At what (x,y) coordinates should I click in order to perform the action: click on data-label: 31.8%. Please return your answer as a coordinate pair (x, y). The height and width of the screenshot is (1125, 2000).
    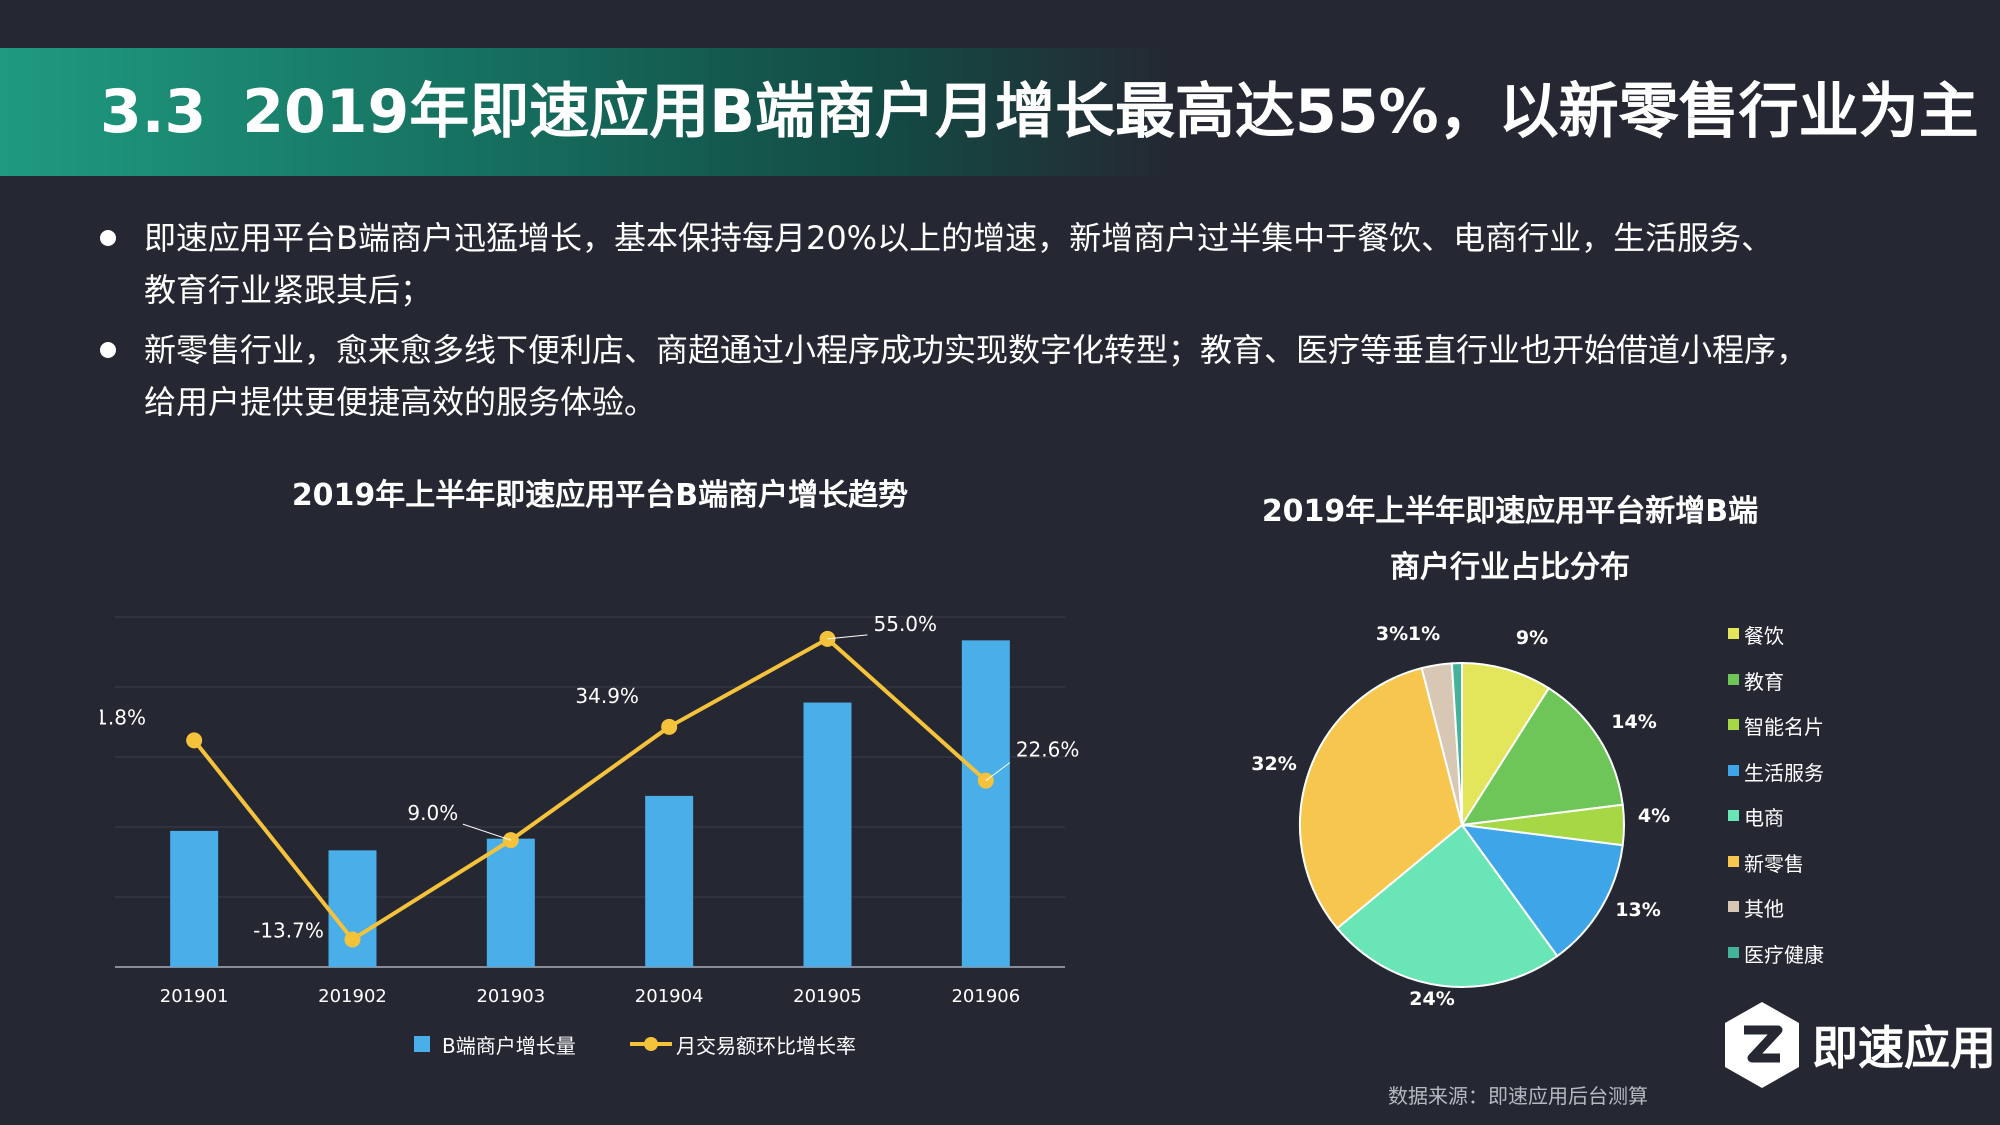
    Looking at the image, I should click on (123, 717).